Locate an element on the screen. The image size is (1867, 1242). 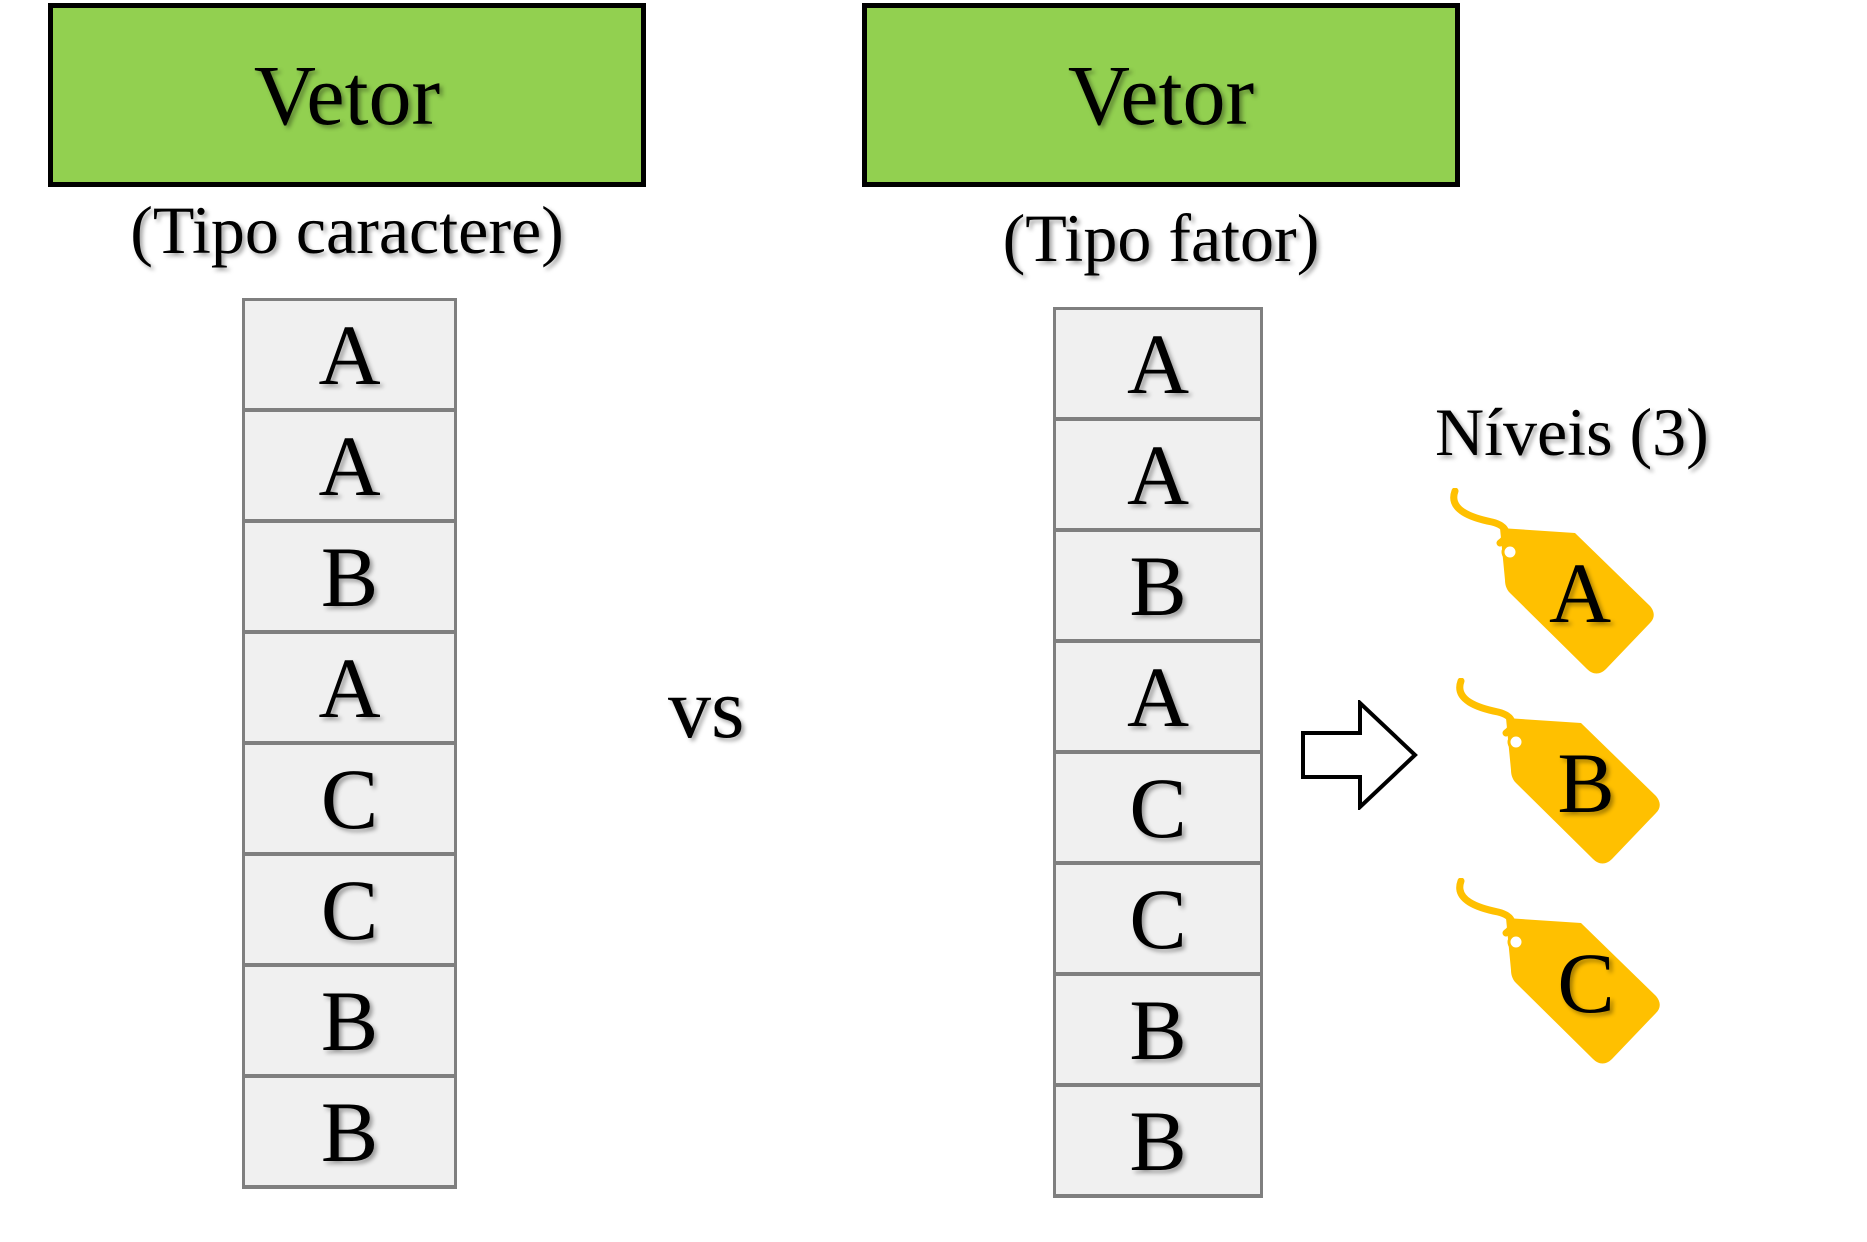
right-arrow-icon is located at coordinates (1359, 755).